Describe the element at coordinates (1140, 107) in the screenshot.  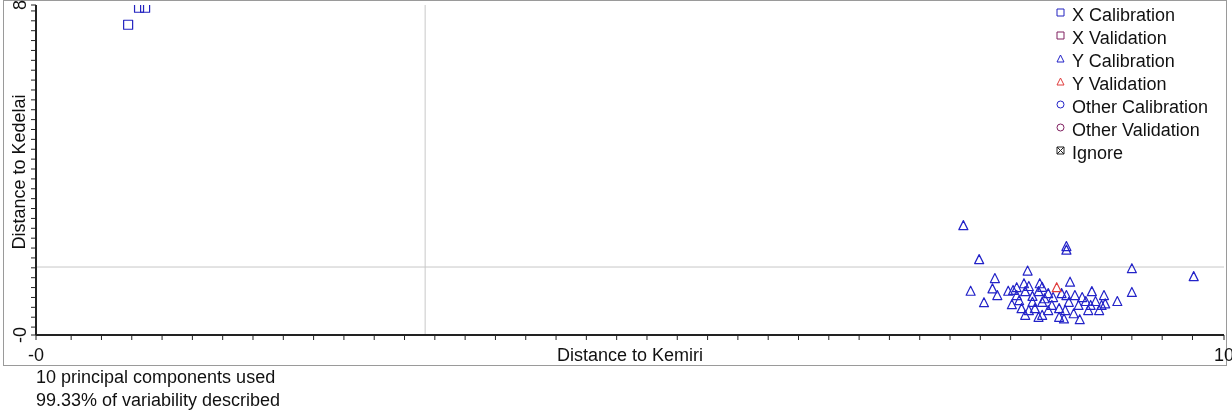
I see `legend-label: Other Calibration` at that location.